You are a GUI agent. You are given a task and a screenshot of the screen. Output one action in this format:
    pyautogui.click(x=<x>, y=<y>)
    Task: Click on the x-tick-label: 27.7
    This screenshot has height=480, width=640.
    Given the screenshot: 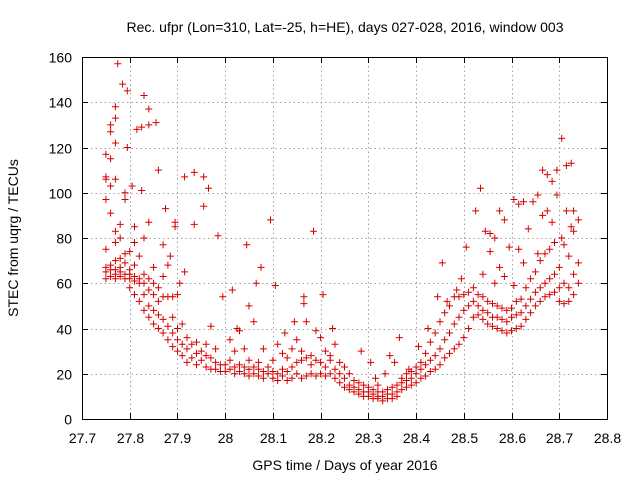 What is the action you would take?
    pyautogui.click(x=82, y=438)
    